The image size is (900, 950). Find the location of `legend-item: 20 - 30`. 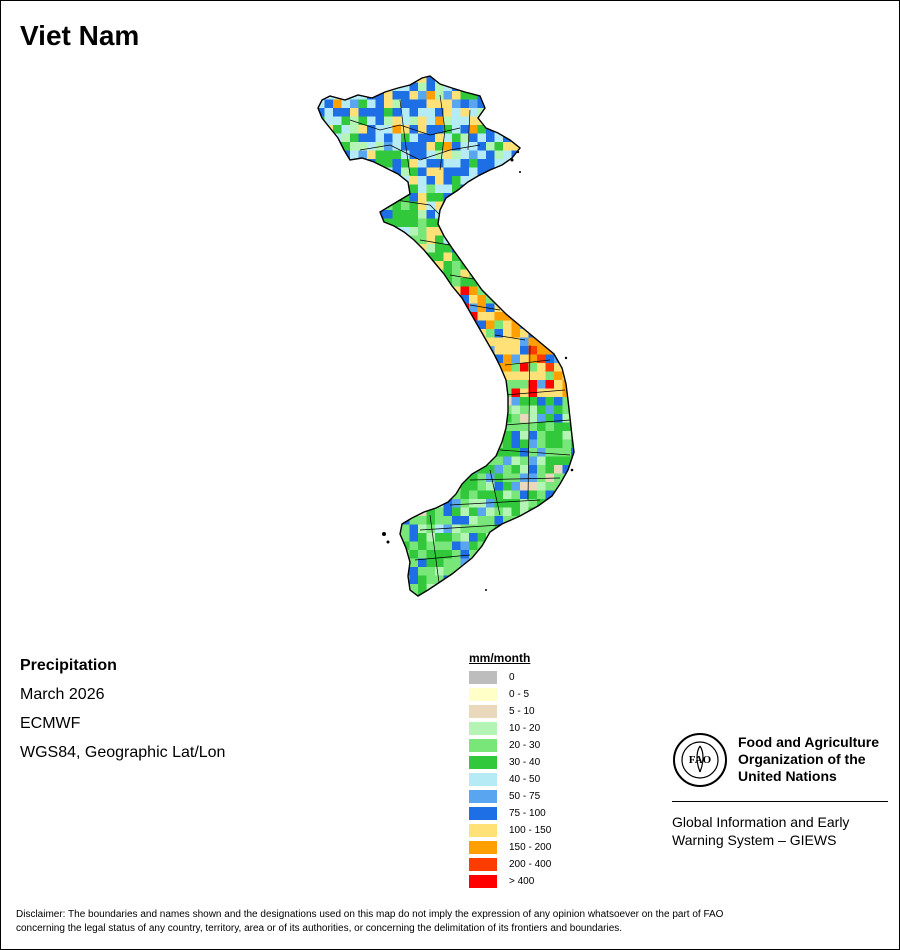

legend-item: 20 - 30 is located at coordinates (510, 745).